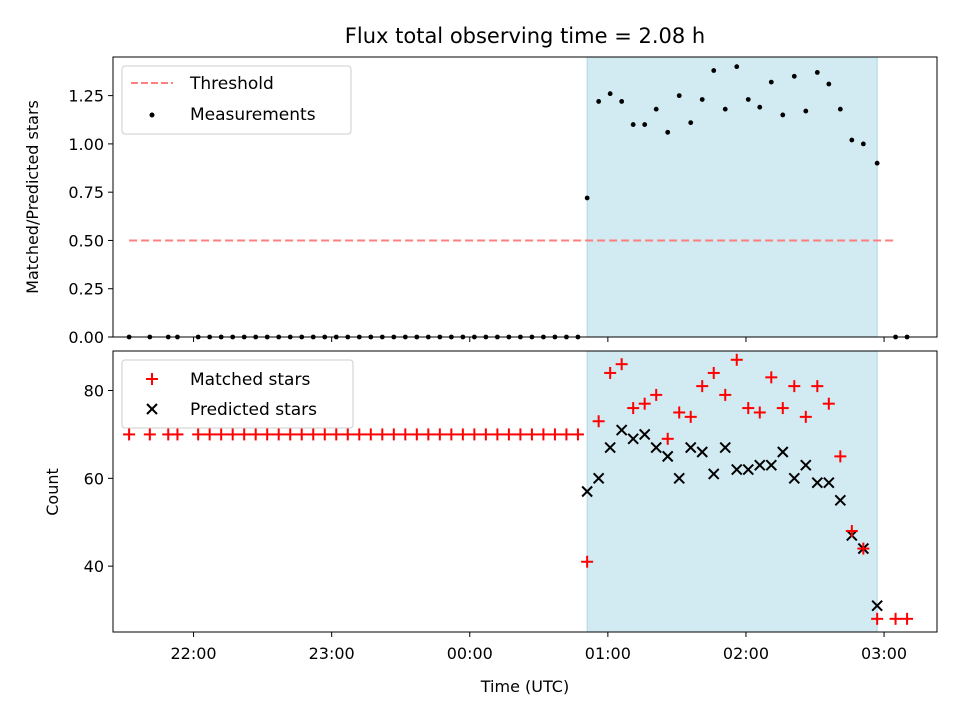  What do you see at coordinates (470, 653) in the screenshot?
I see `x-tick-label: 00:00` at bounding box center [470, 653].